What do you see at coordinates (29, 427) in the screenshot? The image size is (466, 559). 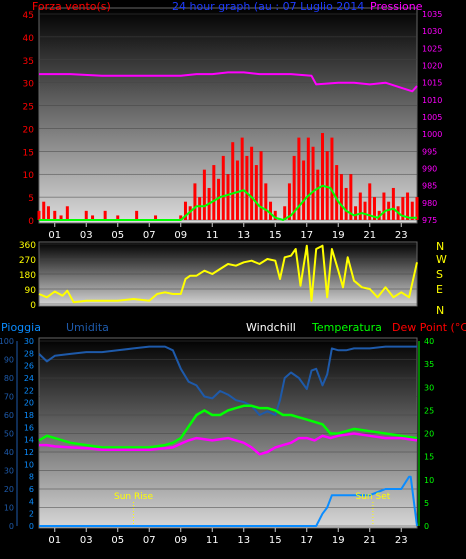 I see `rain-tick-label: 16` at bounding box center [29, 427].